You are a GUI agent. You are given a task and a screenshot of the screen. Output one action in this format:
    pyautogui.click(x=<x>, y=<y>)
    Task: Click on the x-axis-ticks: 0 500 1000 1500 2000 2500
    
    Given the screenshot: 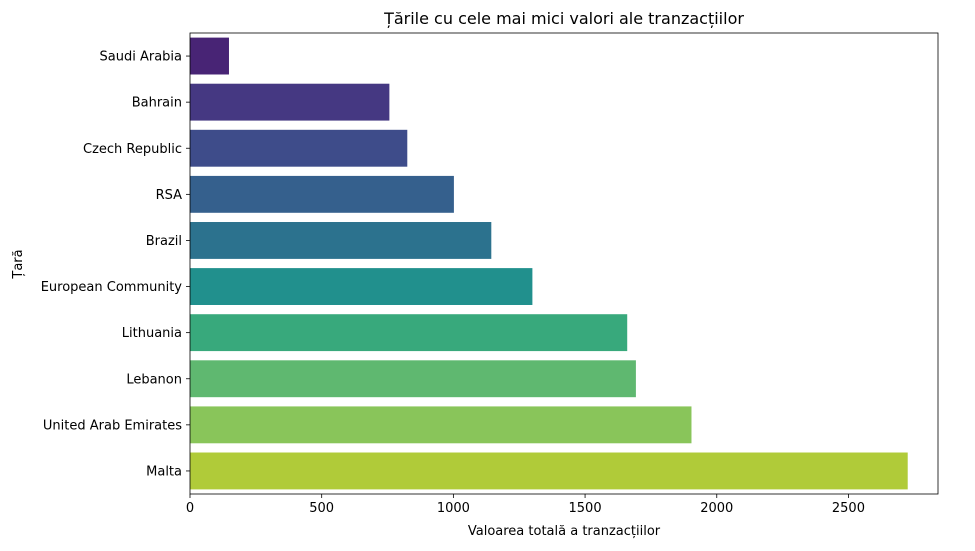 What is the action you would take?
    pyautogui.click(x=525, y=505)
    